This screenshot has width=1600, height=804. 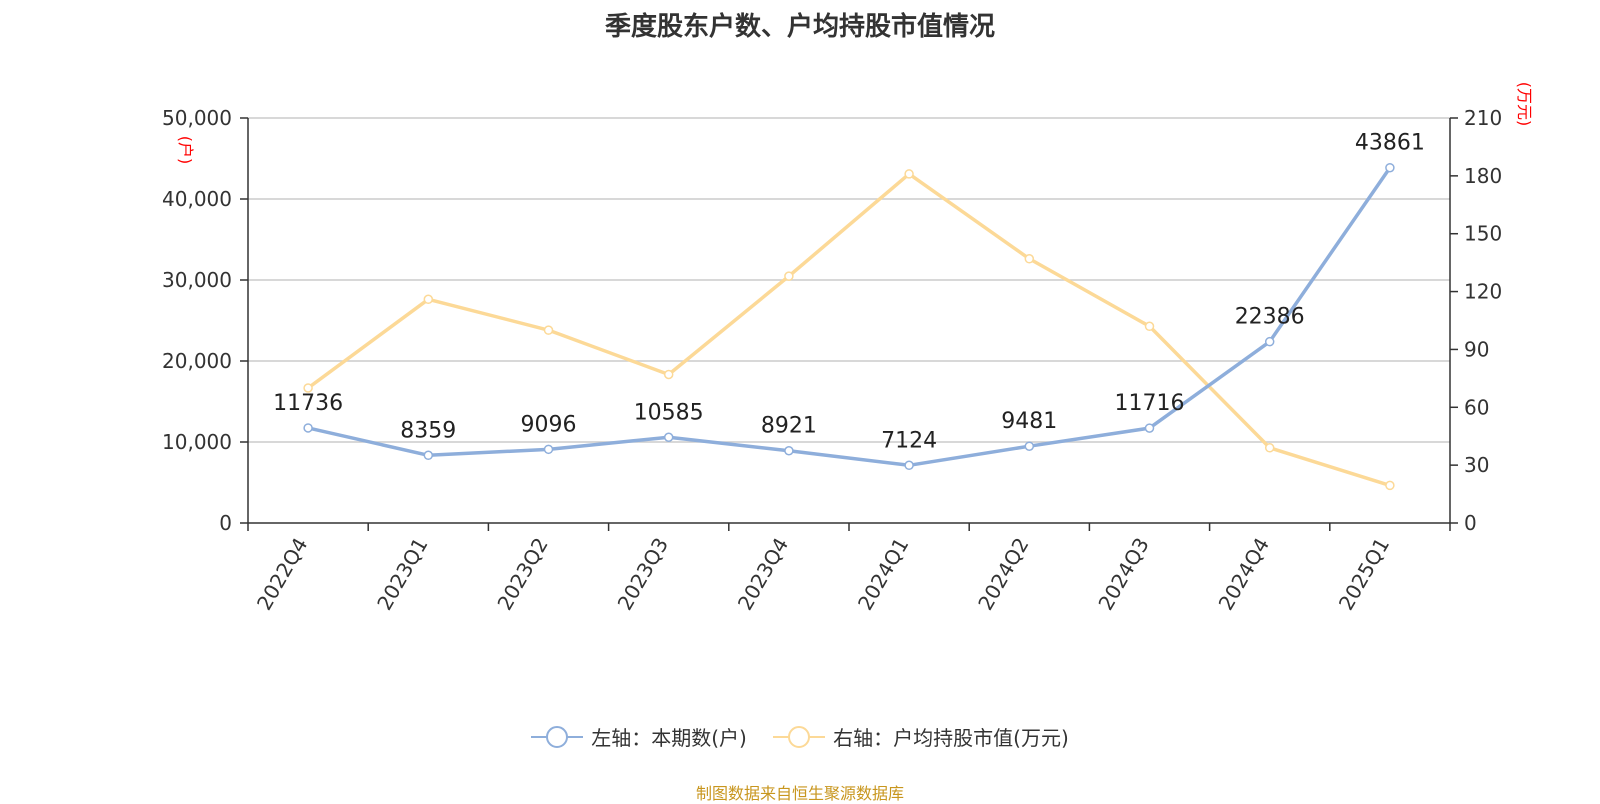 What do you see at coordinates (549, 424) in the screenshot?
I see `data-label: 9096` at bounding box center [549, 424].